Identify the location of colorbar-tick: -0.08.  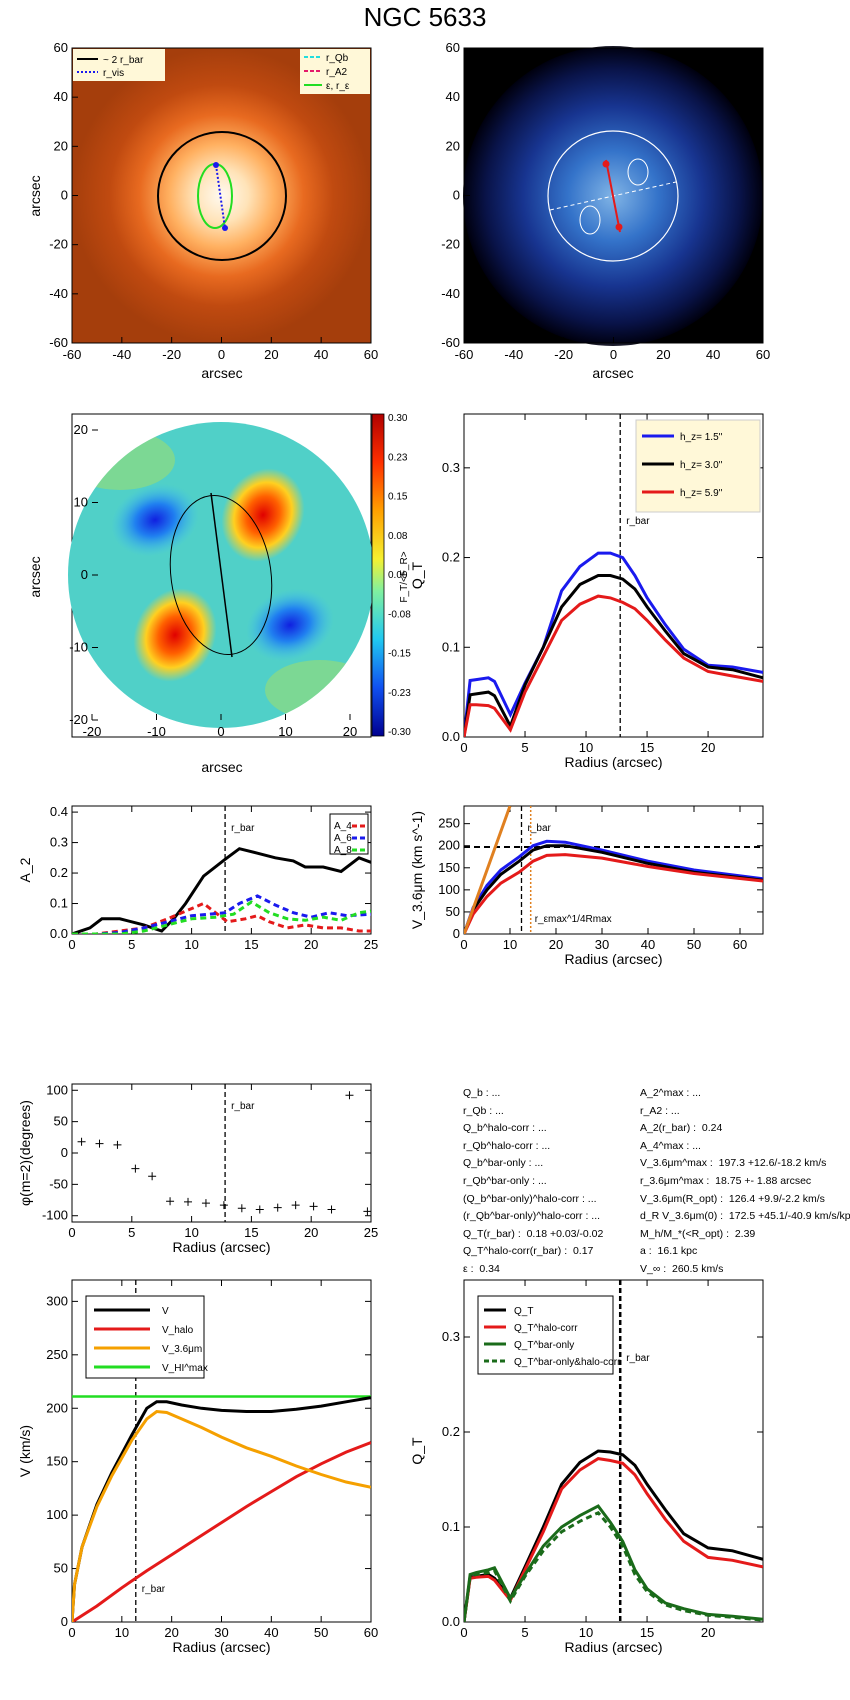
(399, 614).